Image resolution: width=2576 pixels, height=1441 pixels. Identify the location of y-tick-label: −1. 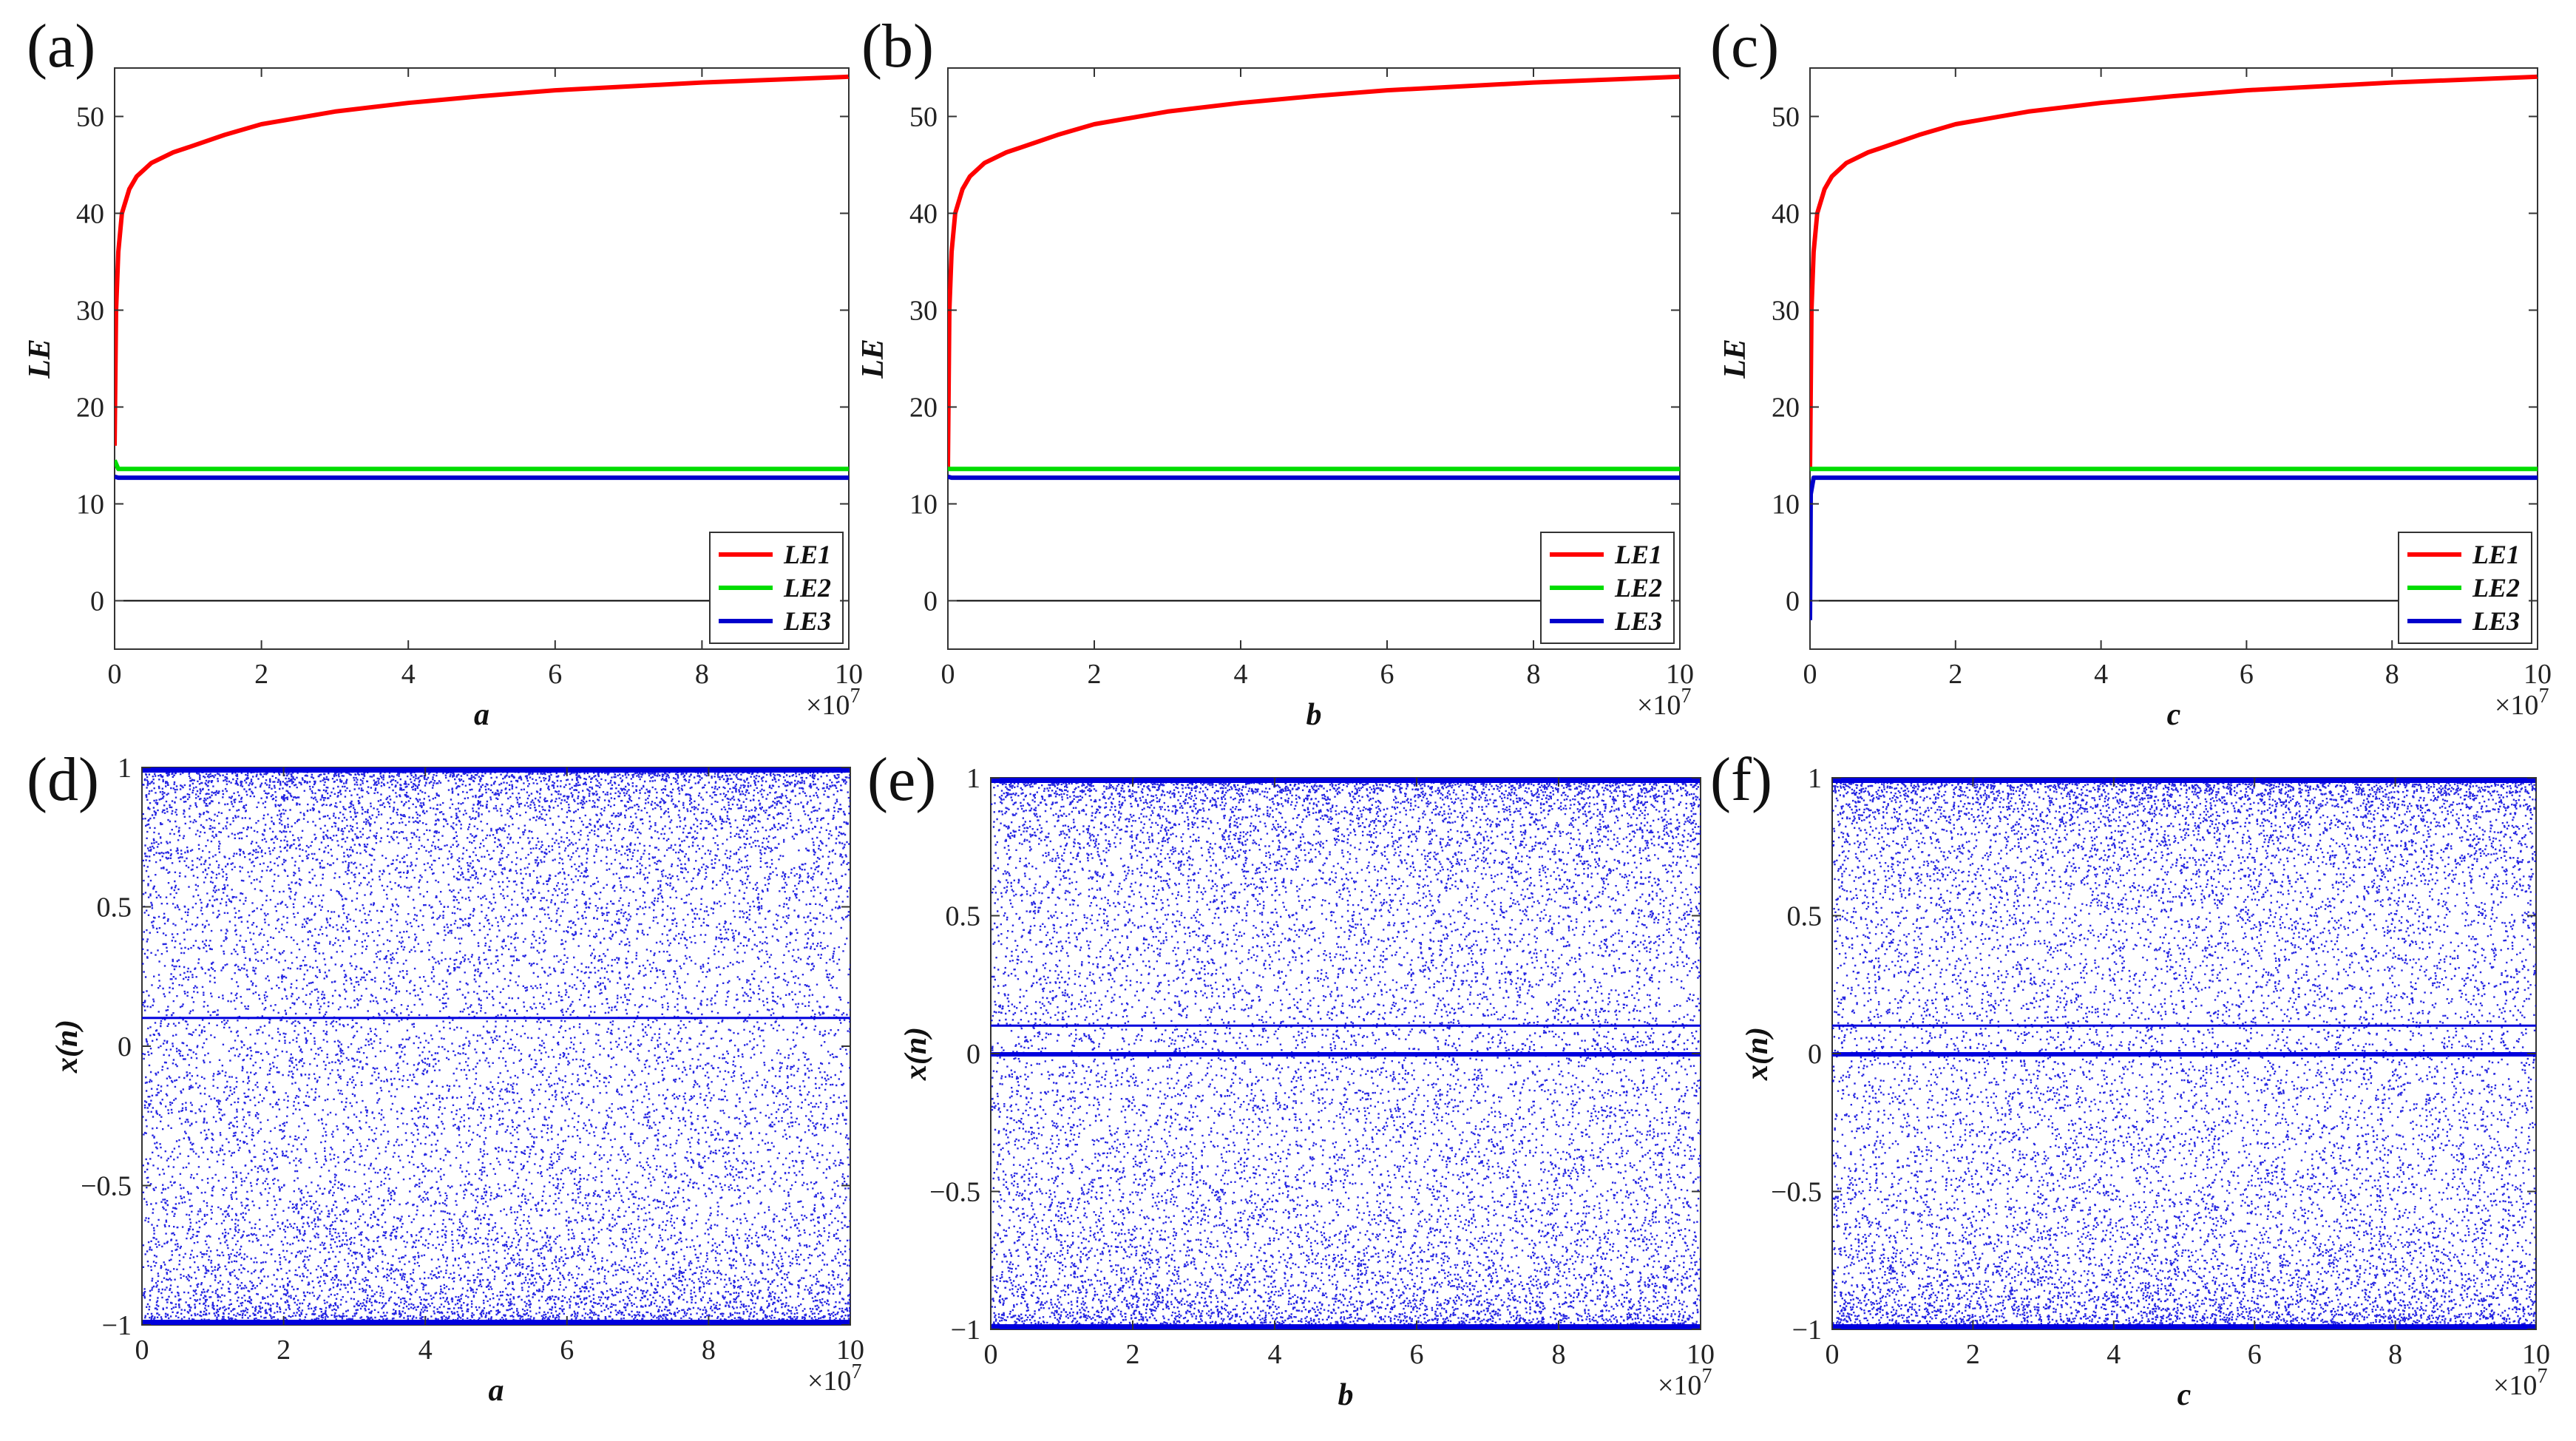
(965, 1330).